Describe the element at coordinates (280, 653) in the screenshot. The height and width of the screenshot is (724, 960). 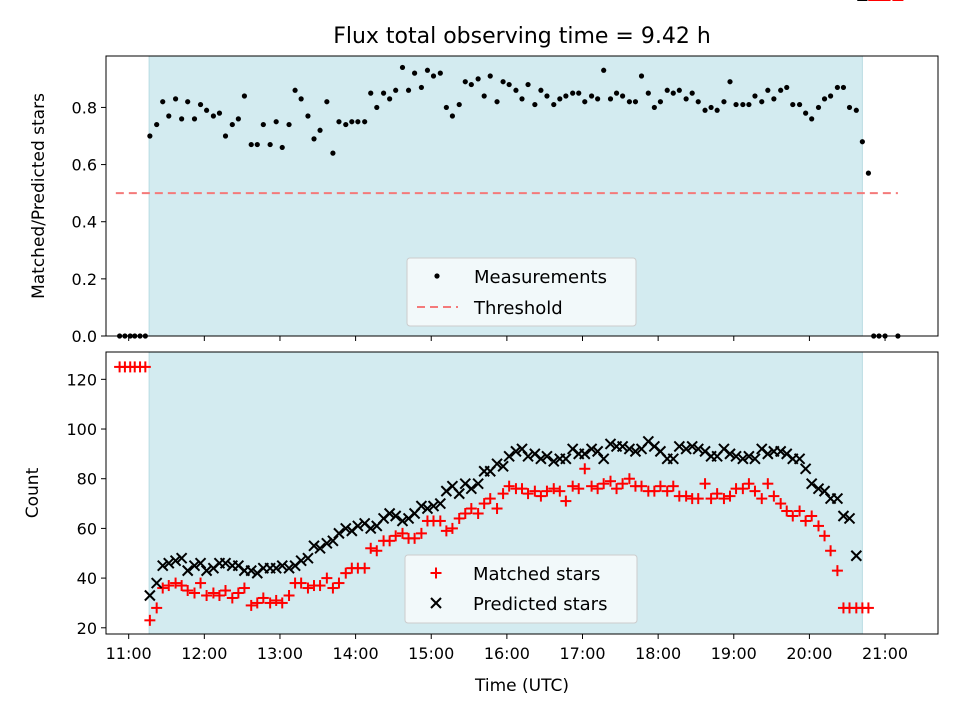
I see `x-tick-label: 13:00` at that location.